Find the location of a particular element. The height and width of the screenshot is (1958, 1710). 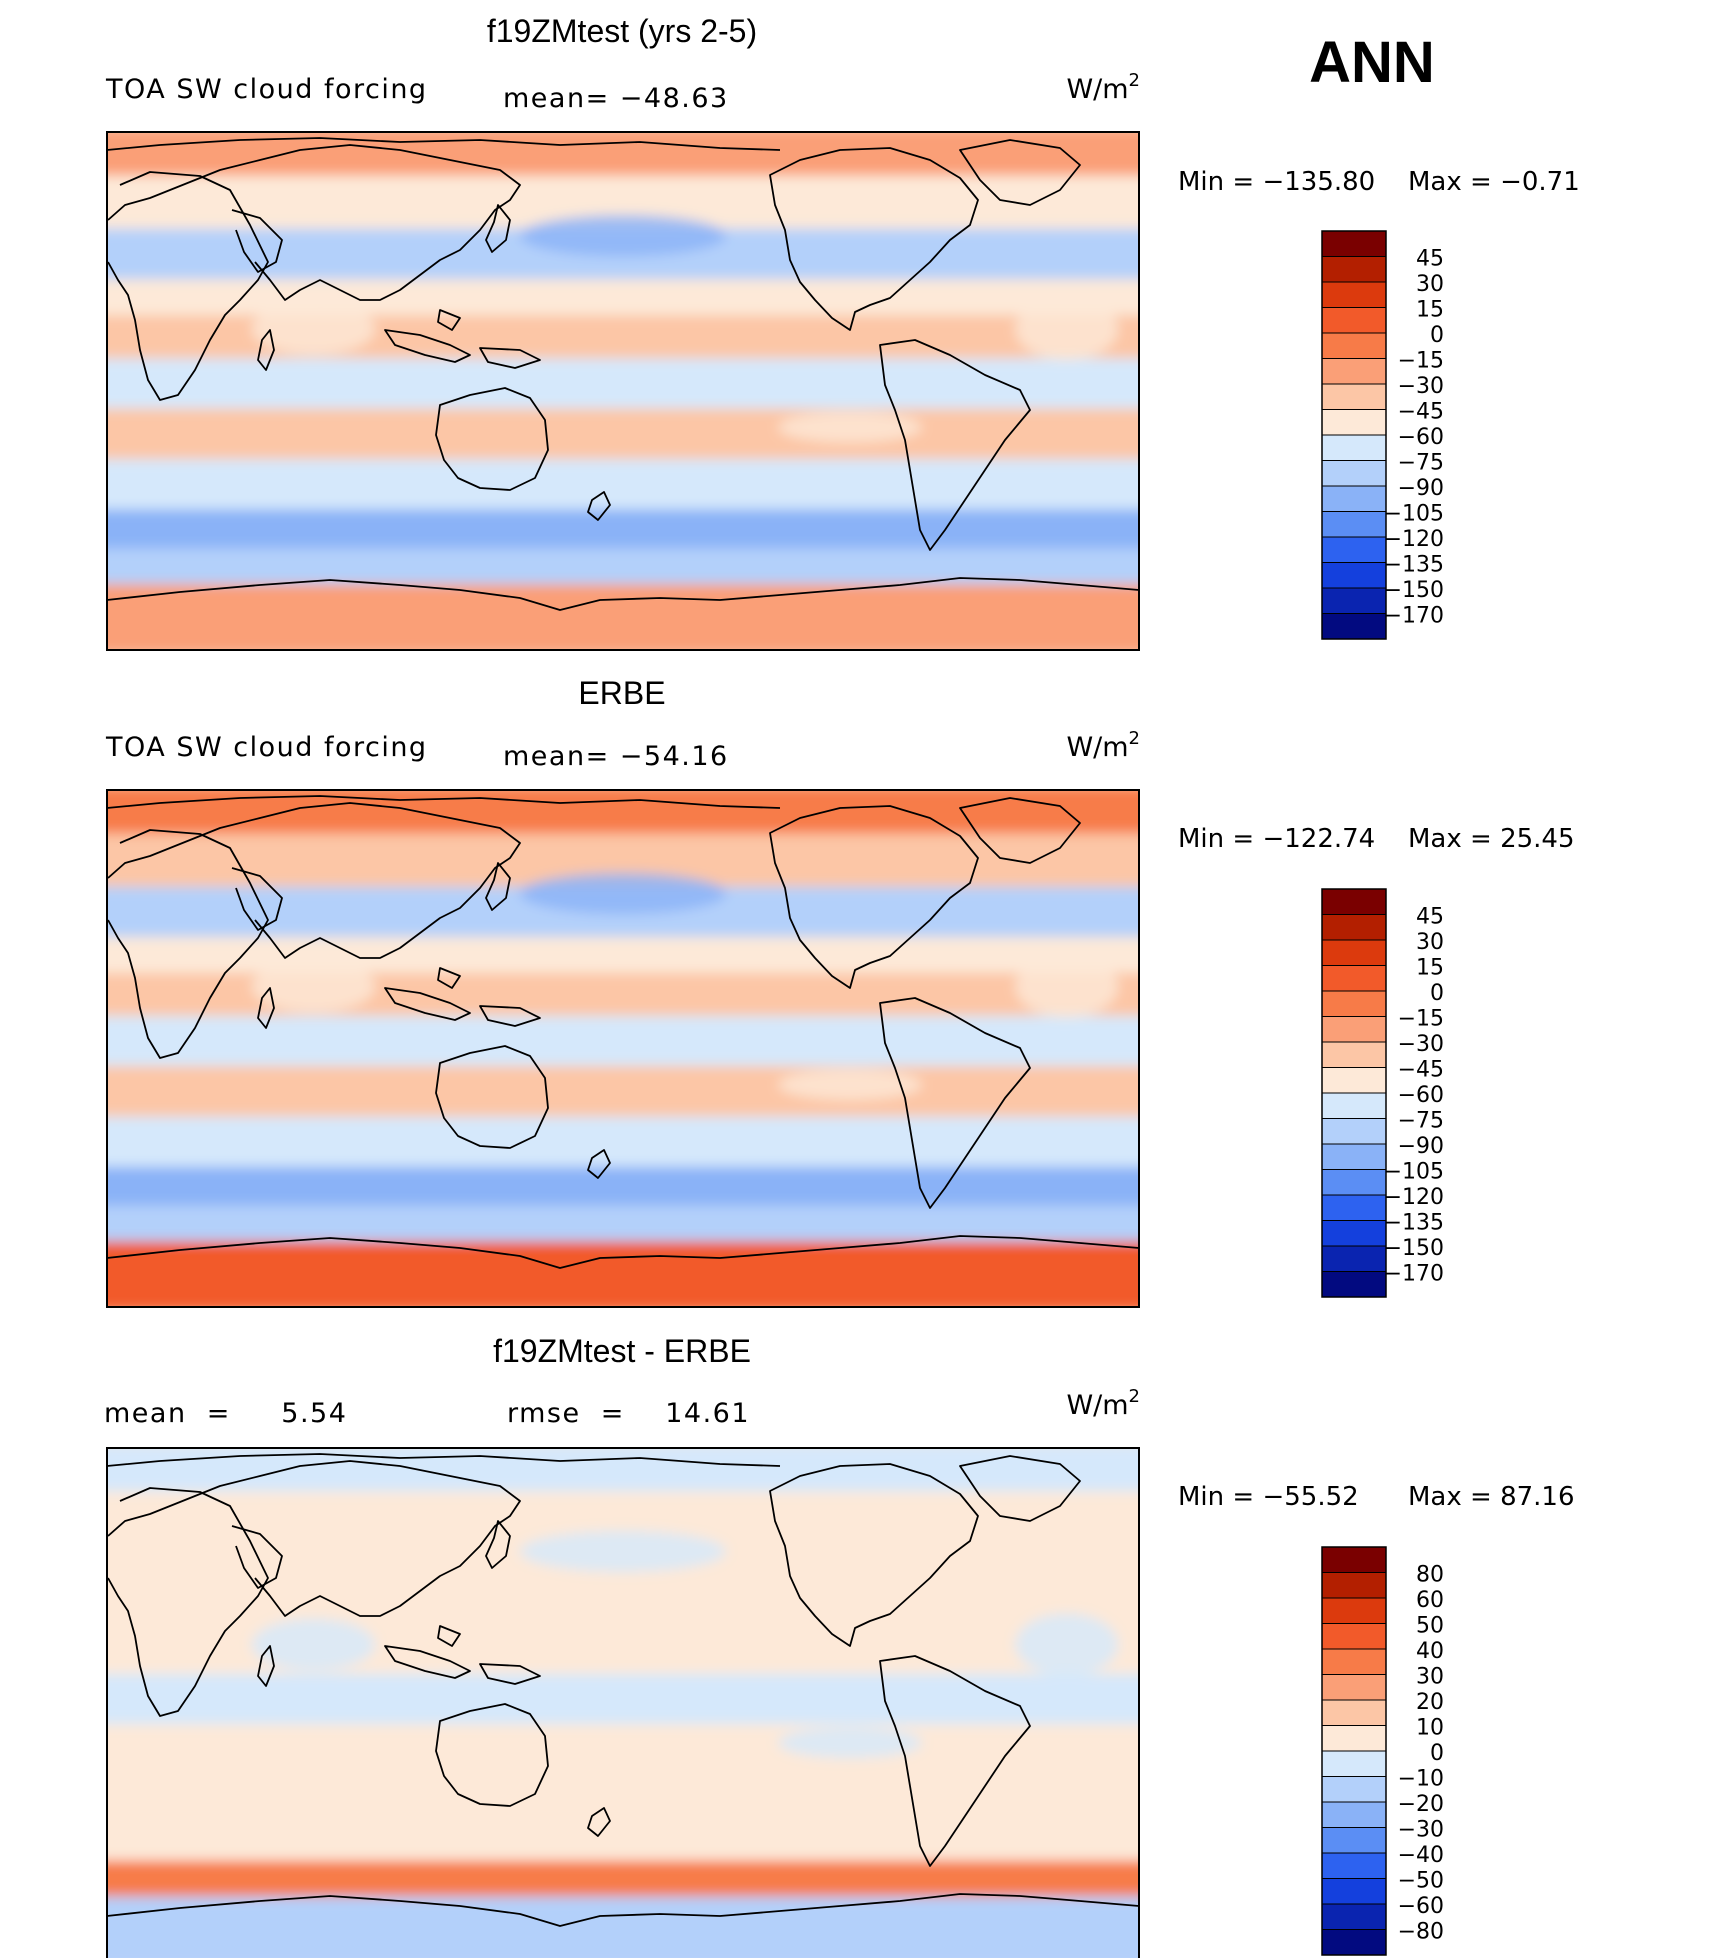

panel-variable-label: TOA SW cloud forcing is located at coordinates (266, 747).